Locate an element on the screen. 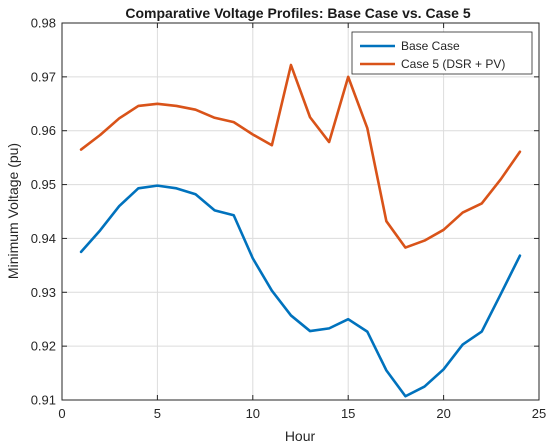  legend: Base Case Case 5 (DSR + PV) is located at coordinates (442, 53).